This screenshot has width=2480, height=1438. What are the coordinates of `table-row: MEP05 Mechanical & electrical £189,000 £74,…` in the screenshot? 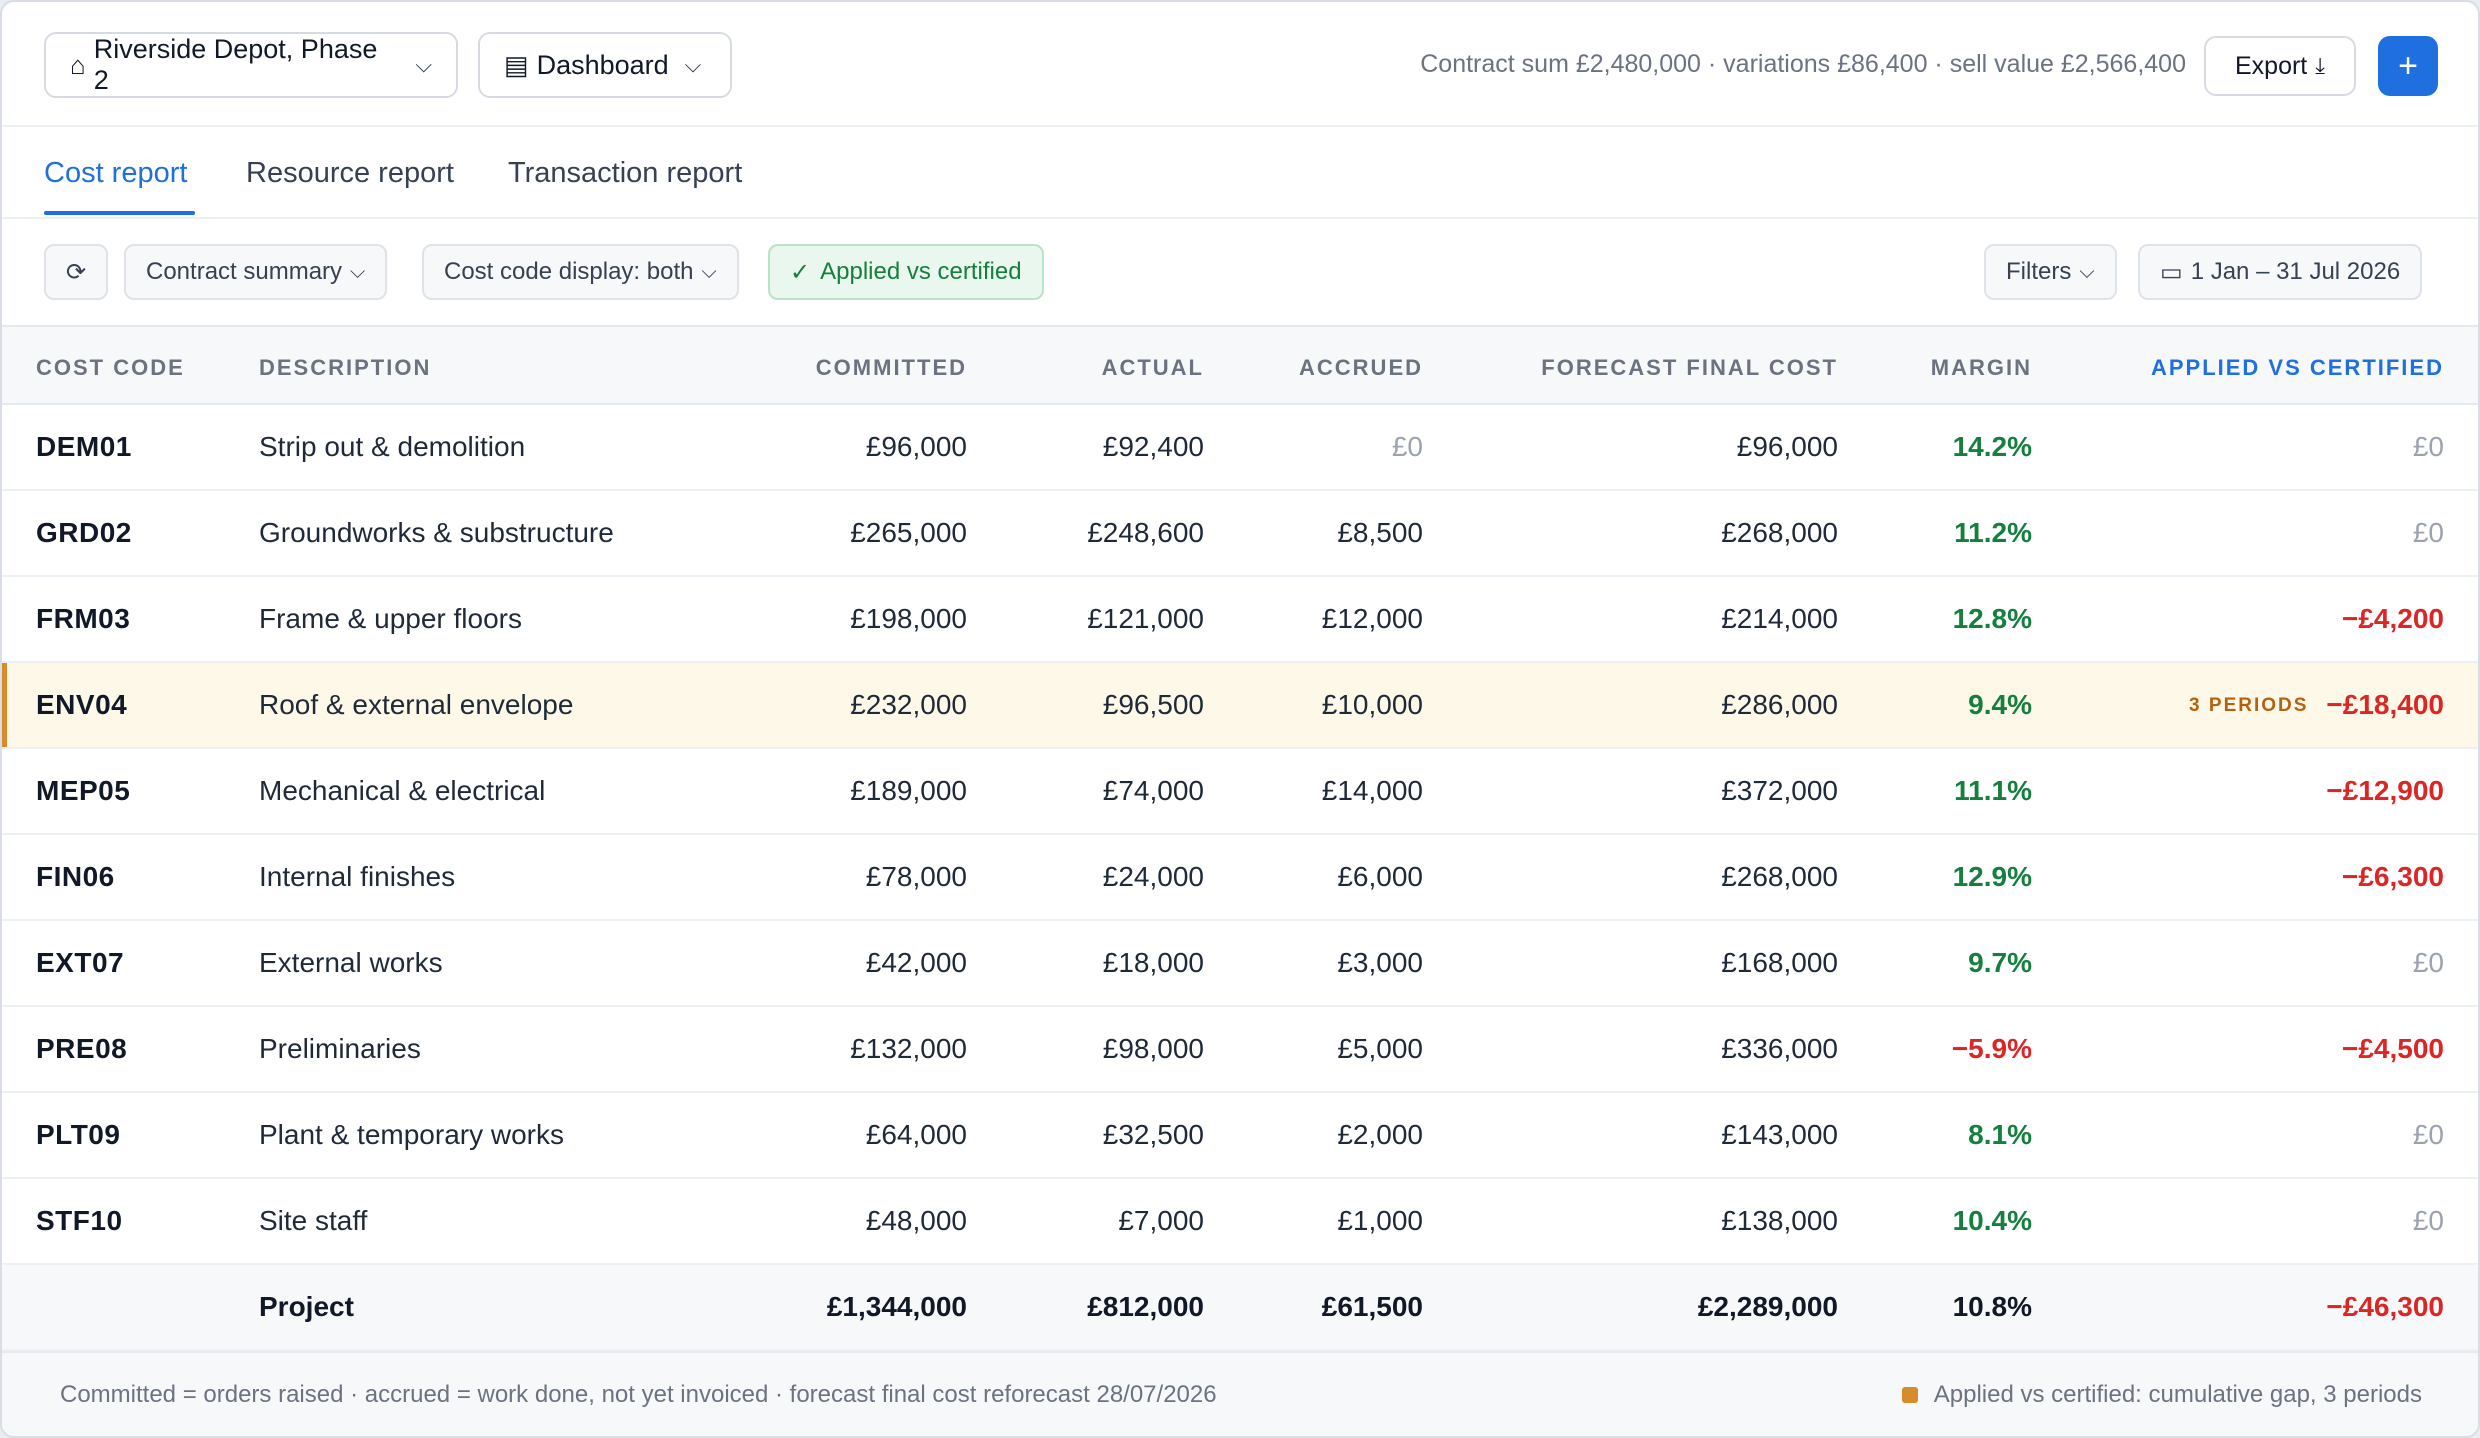 It's located at (1240, 792).